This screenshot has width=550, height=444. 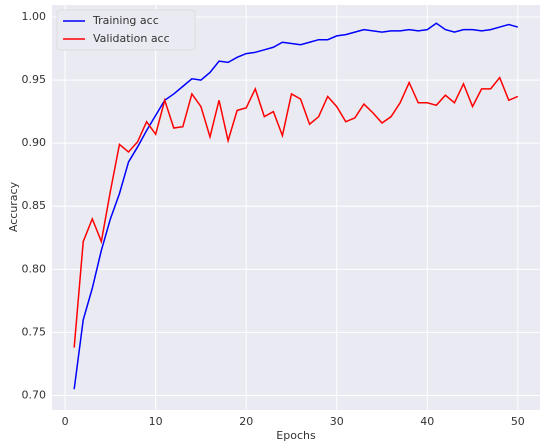 I want to click on x-tick-label: 40, so click(x=427, y=421).